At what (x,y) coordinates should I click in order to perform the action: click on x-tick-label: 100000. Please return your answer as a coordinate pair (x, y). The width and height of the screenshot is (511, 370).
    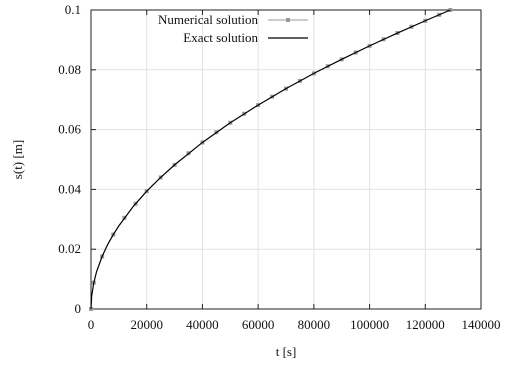
    Looking at the image, I should click on (369, 324).